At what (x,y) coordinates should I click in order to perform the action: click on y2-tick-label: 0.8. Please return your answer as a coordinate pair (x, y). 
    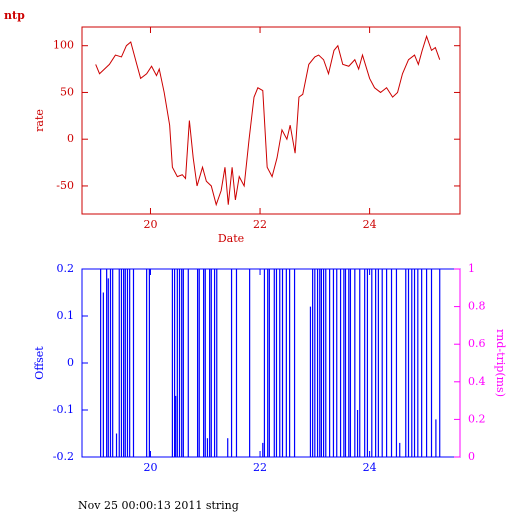
    Looking at the image, I should click on (477, 306).